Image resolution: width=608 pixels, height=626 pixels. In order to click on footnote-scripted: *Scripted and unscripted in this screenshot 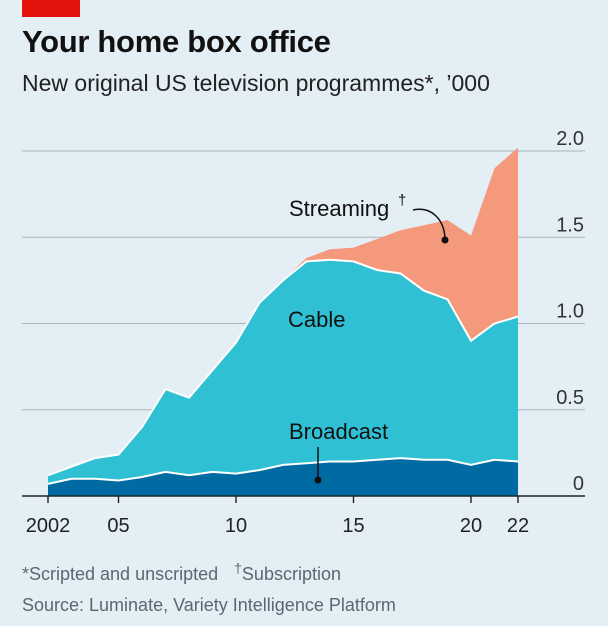, I will do `click(120, 574)`.